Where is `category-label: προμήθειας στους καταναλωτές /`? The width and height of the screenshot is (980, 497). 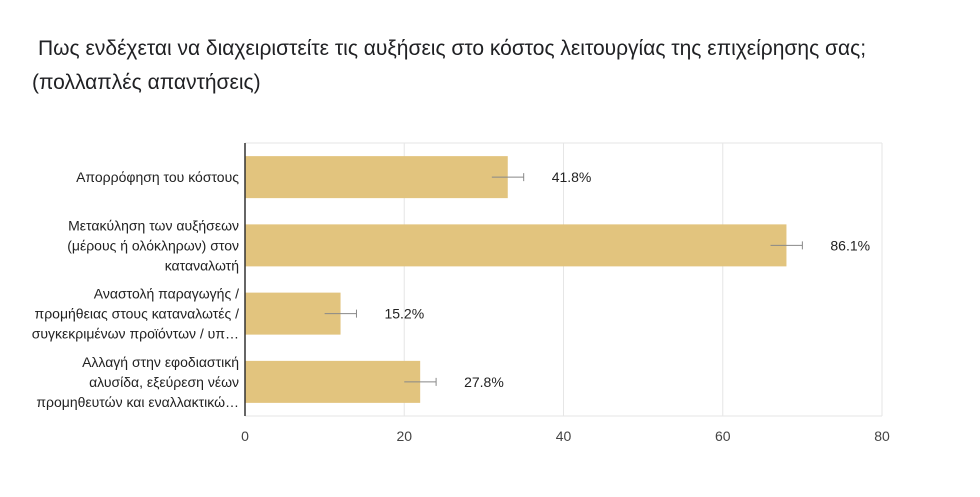 category-label: προμήθειας στους καταναλωτές / is located at coordinates (137, 314).